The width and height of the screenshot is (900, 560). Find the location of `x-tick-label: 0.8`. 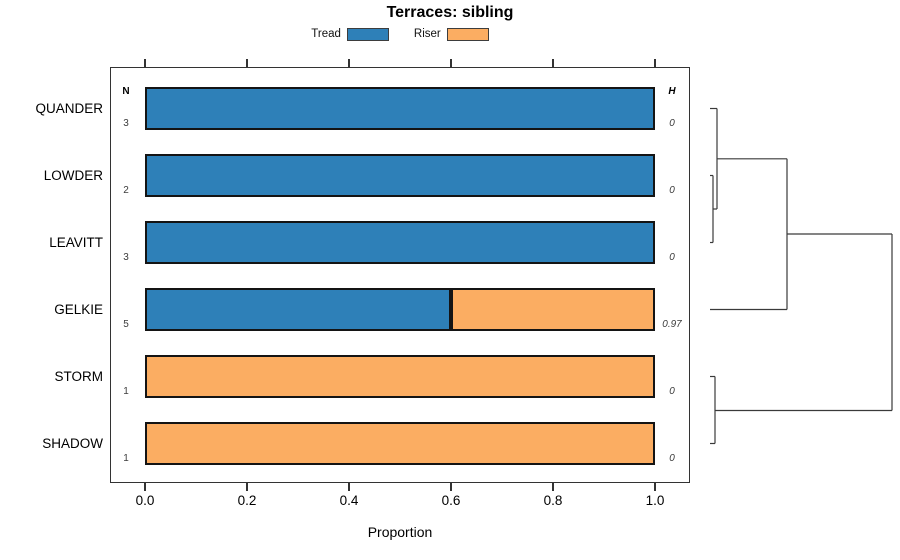

x-tick-label: 0.8 is located at coordinates (553, 500).